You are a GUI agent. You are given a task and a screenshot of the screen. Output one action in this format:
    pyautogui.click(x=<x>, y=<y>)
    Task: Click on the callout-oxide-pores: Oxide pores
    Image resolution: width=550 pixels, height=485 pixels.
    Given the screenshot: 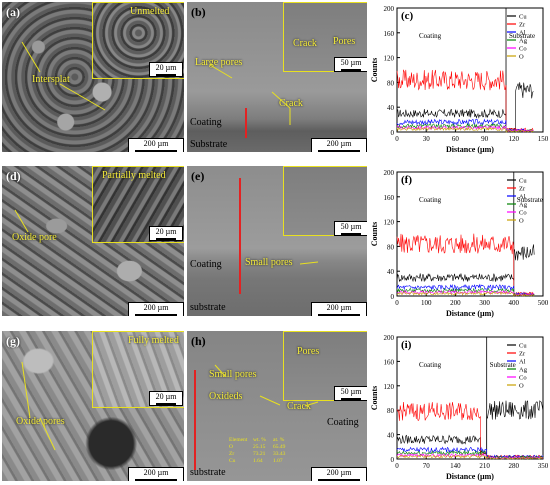 What is the action you would take?
    pyautogui.click(x=40, y=421)
    